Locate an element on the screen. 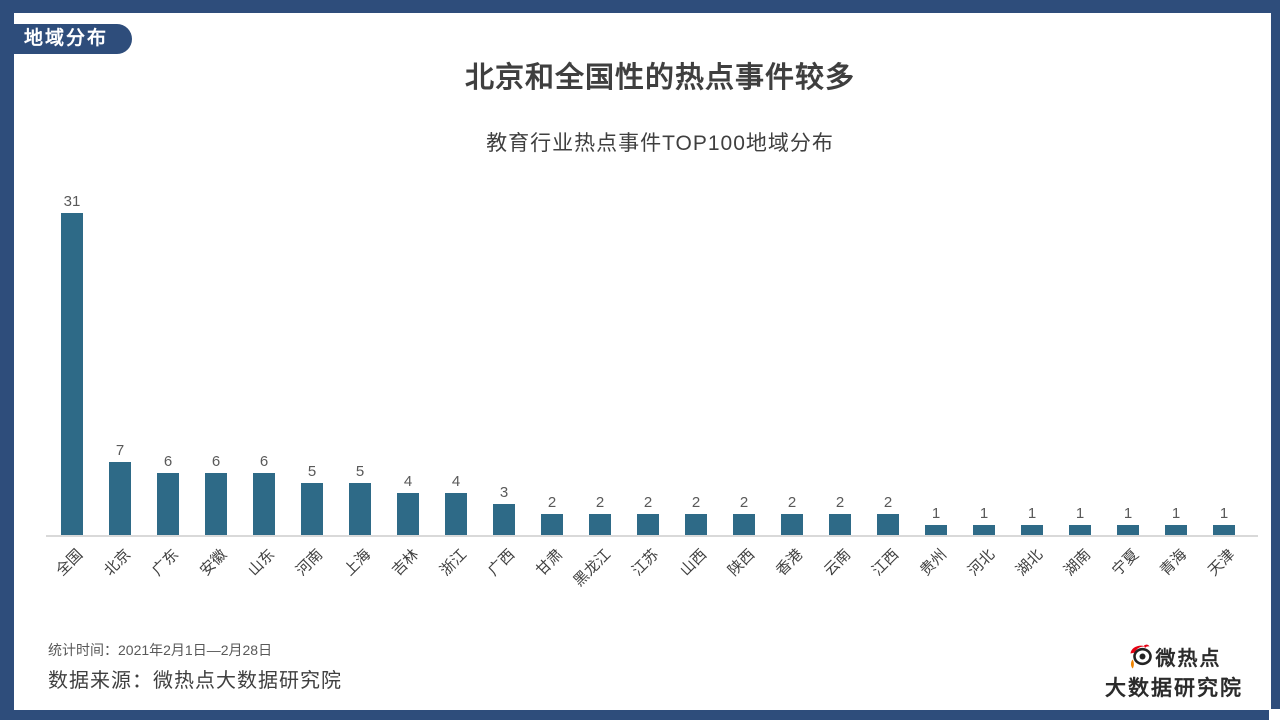  brand-logo: 微热点 大数据研究院 is located at coordinates (1174, 672).